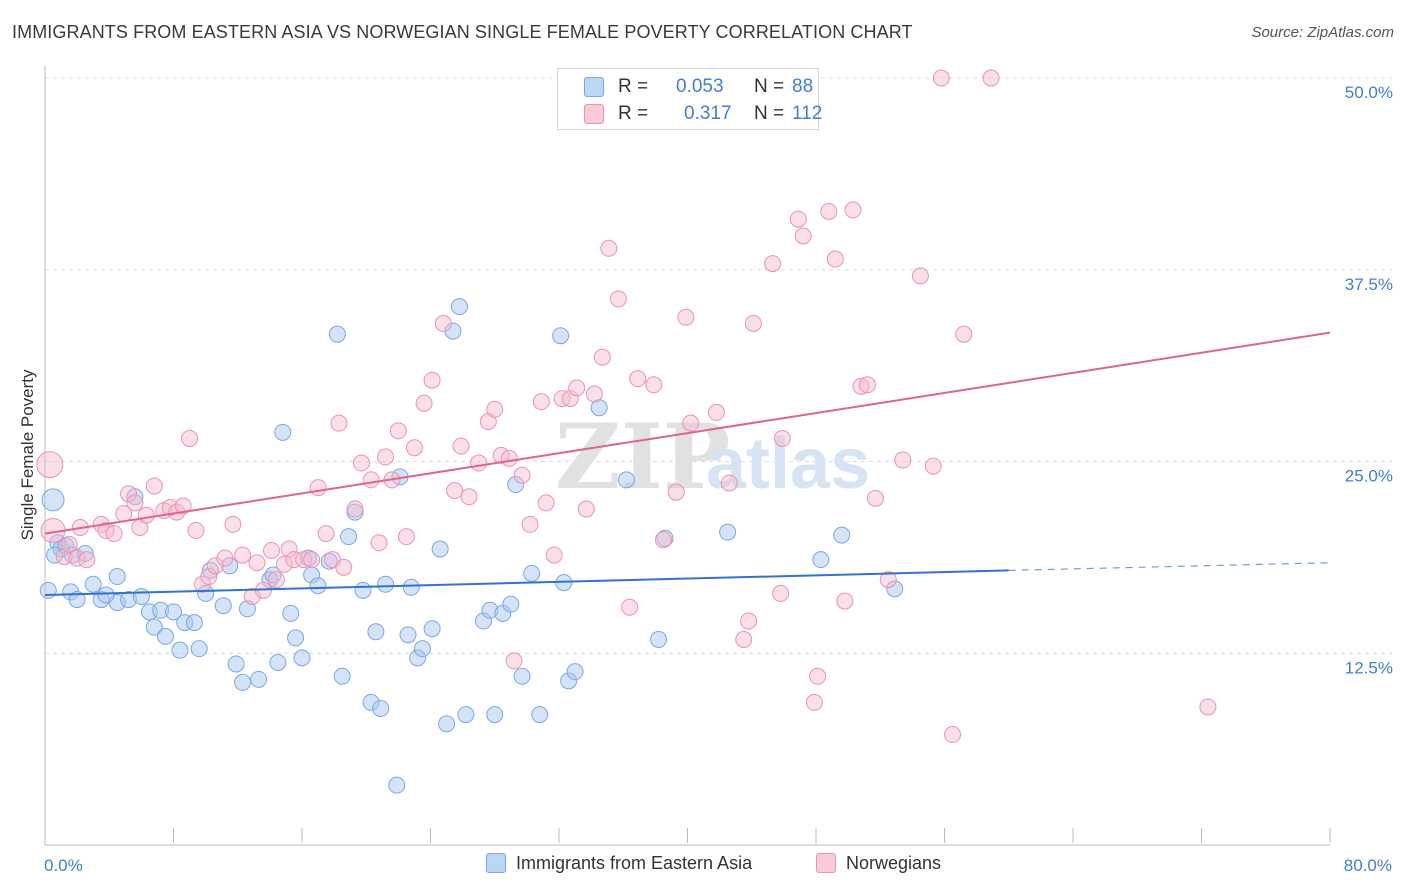 This screenshot has height=892, width=1406. What do you see at coordinates (27, 455) in the screenshot?
I see `y-axis-label: Single Female Poverty` at bounding box center [27, 455].